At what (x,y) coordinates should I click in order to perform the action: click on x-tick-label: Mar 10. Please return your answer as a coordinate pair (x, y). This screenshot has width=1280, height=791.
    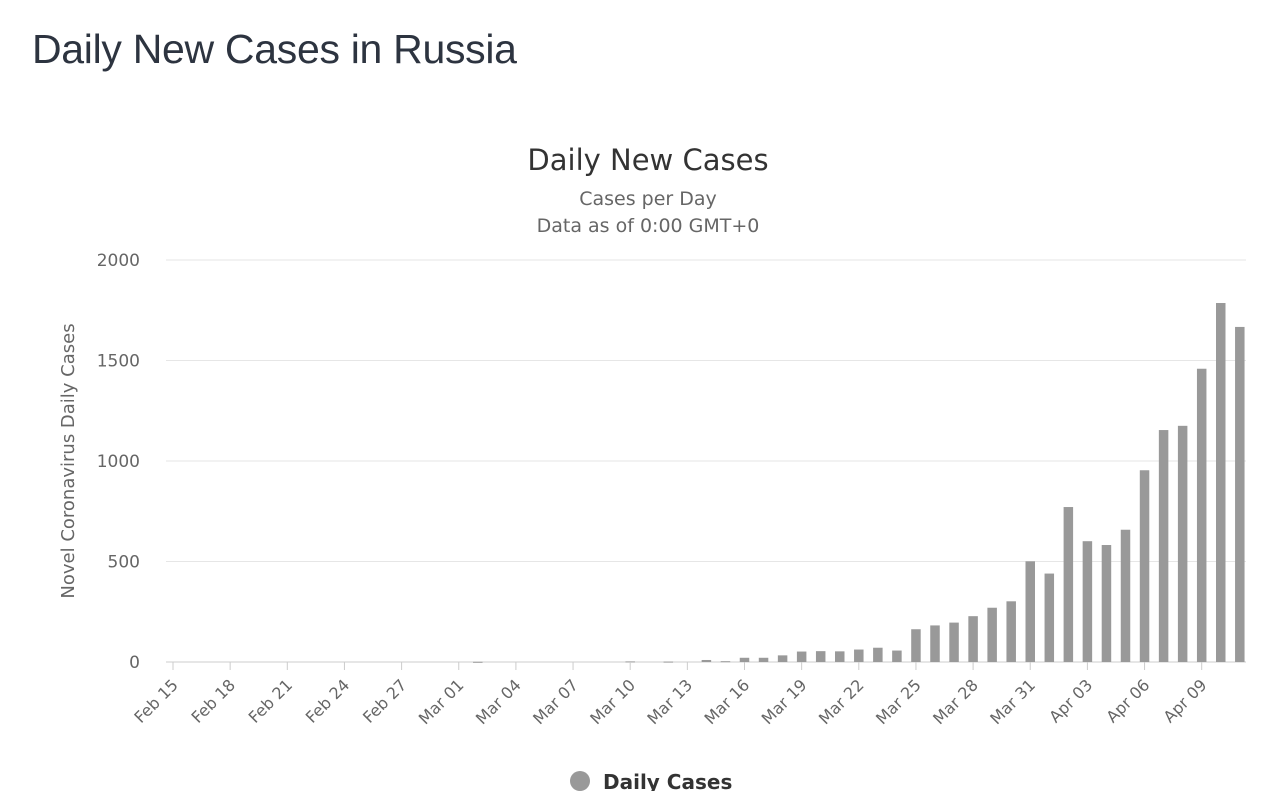
    Looking at the image, I should click on (612, 701).